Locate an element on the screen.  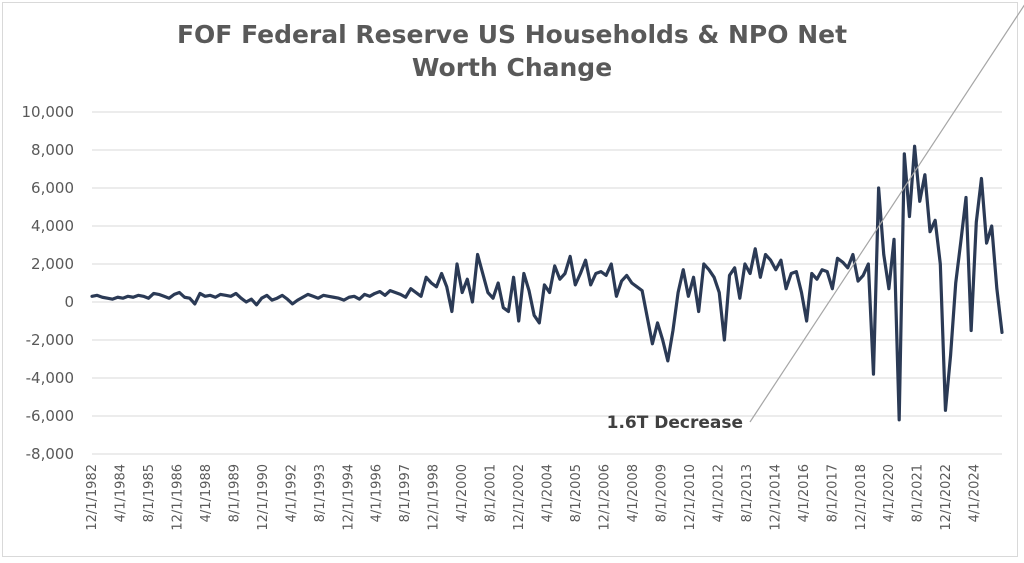
x-tick-label: 4/1/2008 is located at coordinates (633, 493).